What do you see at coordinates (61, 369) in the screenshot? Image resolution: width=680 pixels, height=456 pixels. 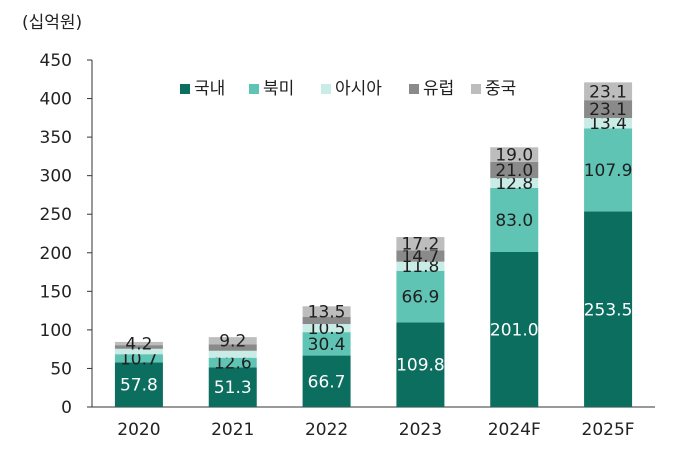 I see `y-tick-label: 50` at bounding box center [61, 369].